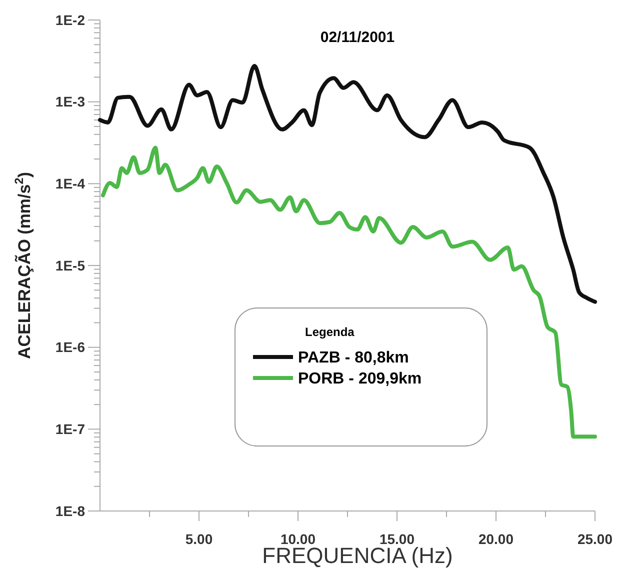 The height and width of the screenshot is (576, 624). I want to click on y-tick-label: 1E-2, so click(70, 20).